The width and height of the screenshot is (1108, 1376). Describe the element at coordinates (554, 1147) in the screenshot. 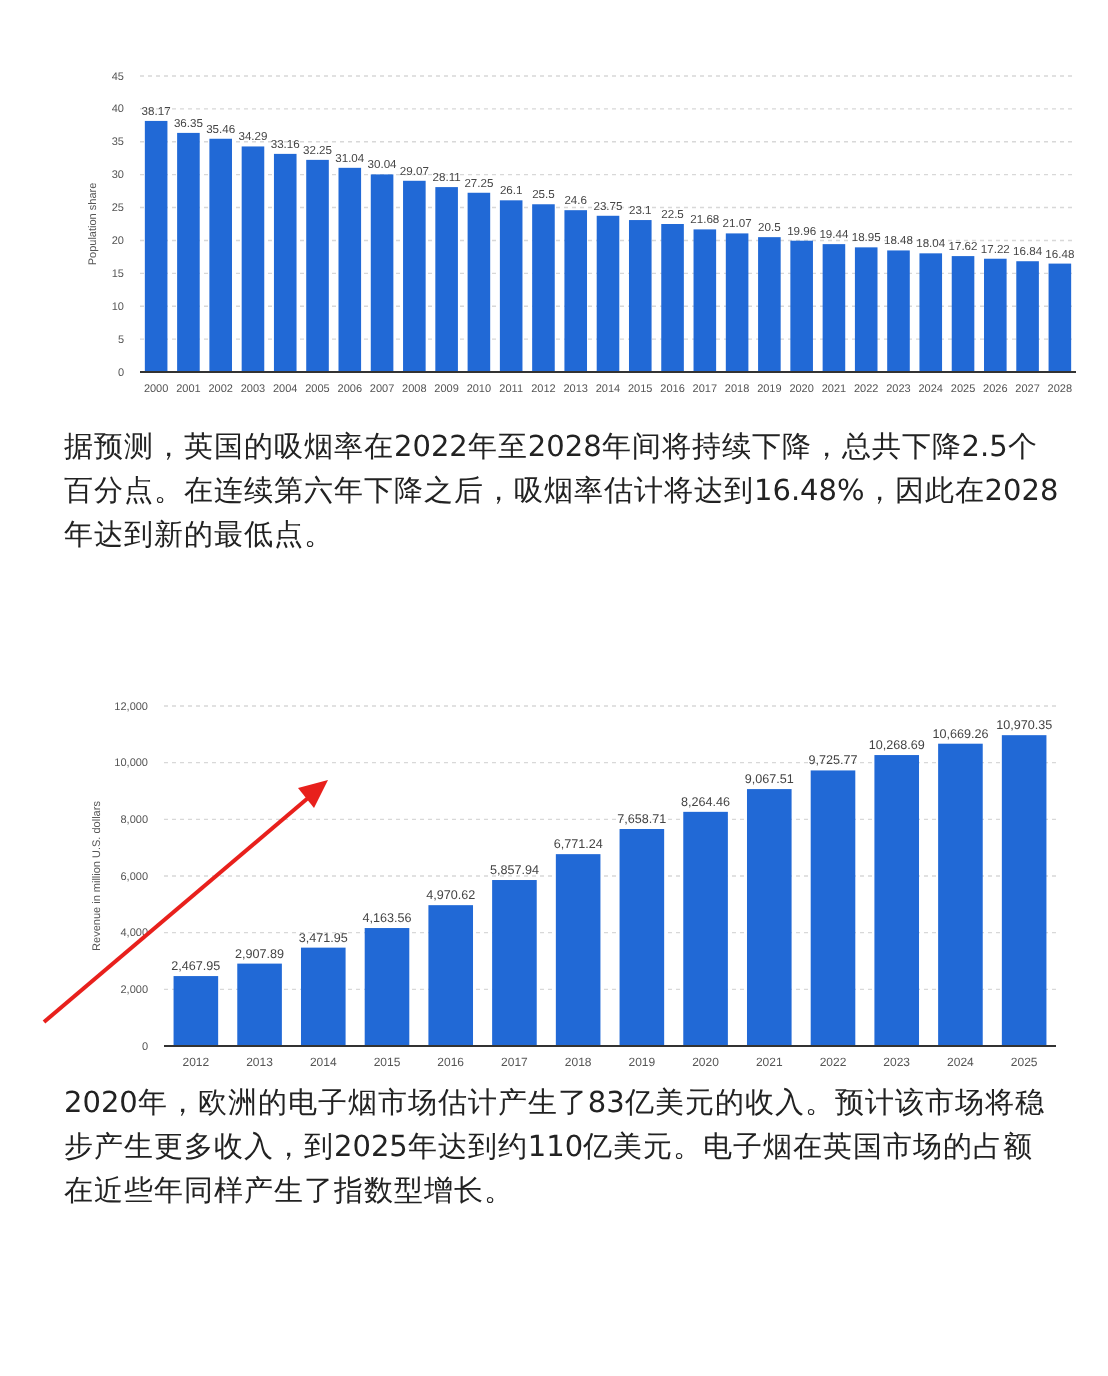

I see `text: 2020年，欧洲的电子烟市场估计产生了83亿美元的收入。预计该市场将稳步产生更多收入，到2025年达到约110亿美元。电子烟在英国市场的占额在近些年同样产生了指数型增长。` at that location.